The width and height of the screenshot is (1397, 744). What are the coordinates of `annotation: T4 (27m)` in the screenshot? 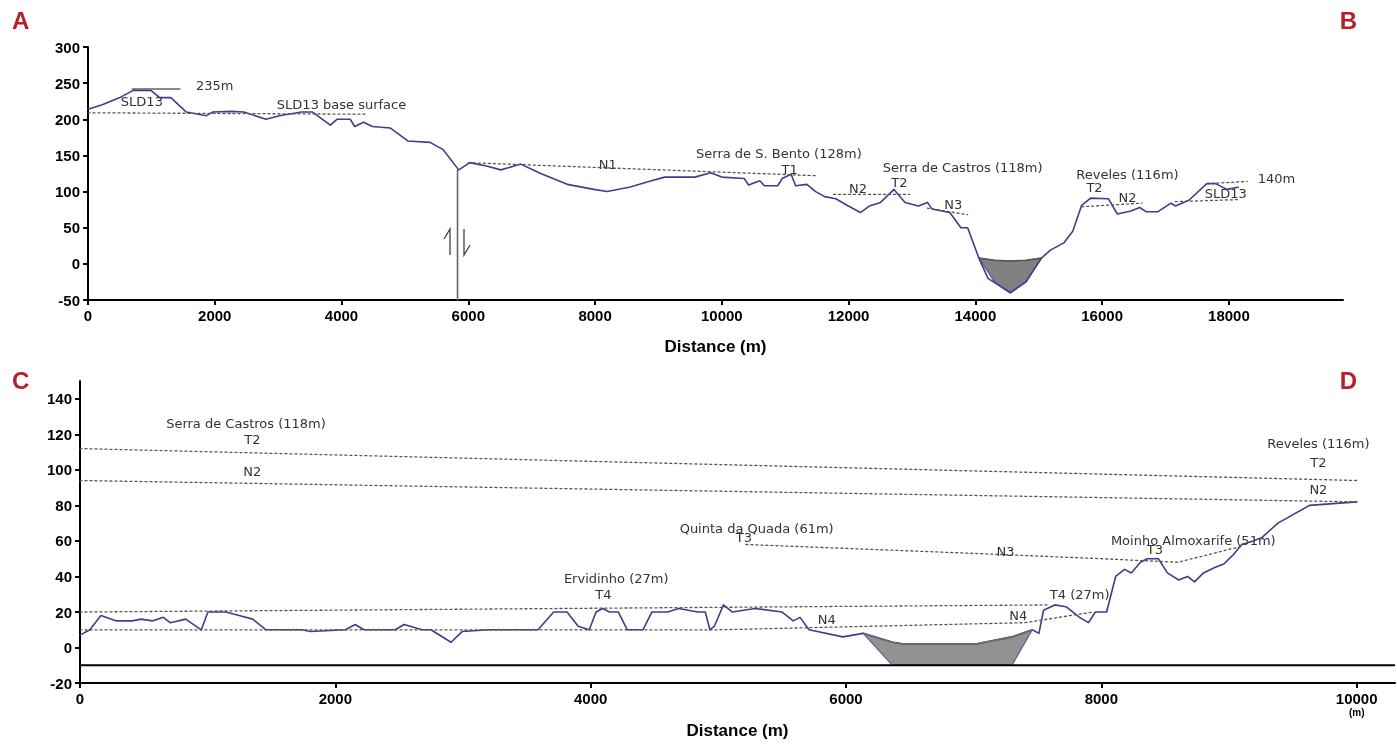 It's located at (1079, 594).